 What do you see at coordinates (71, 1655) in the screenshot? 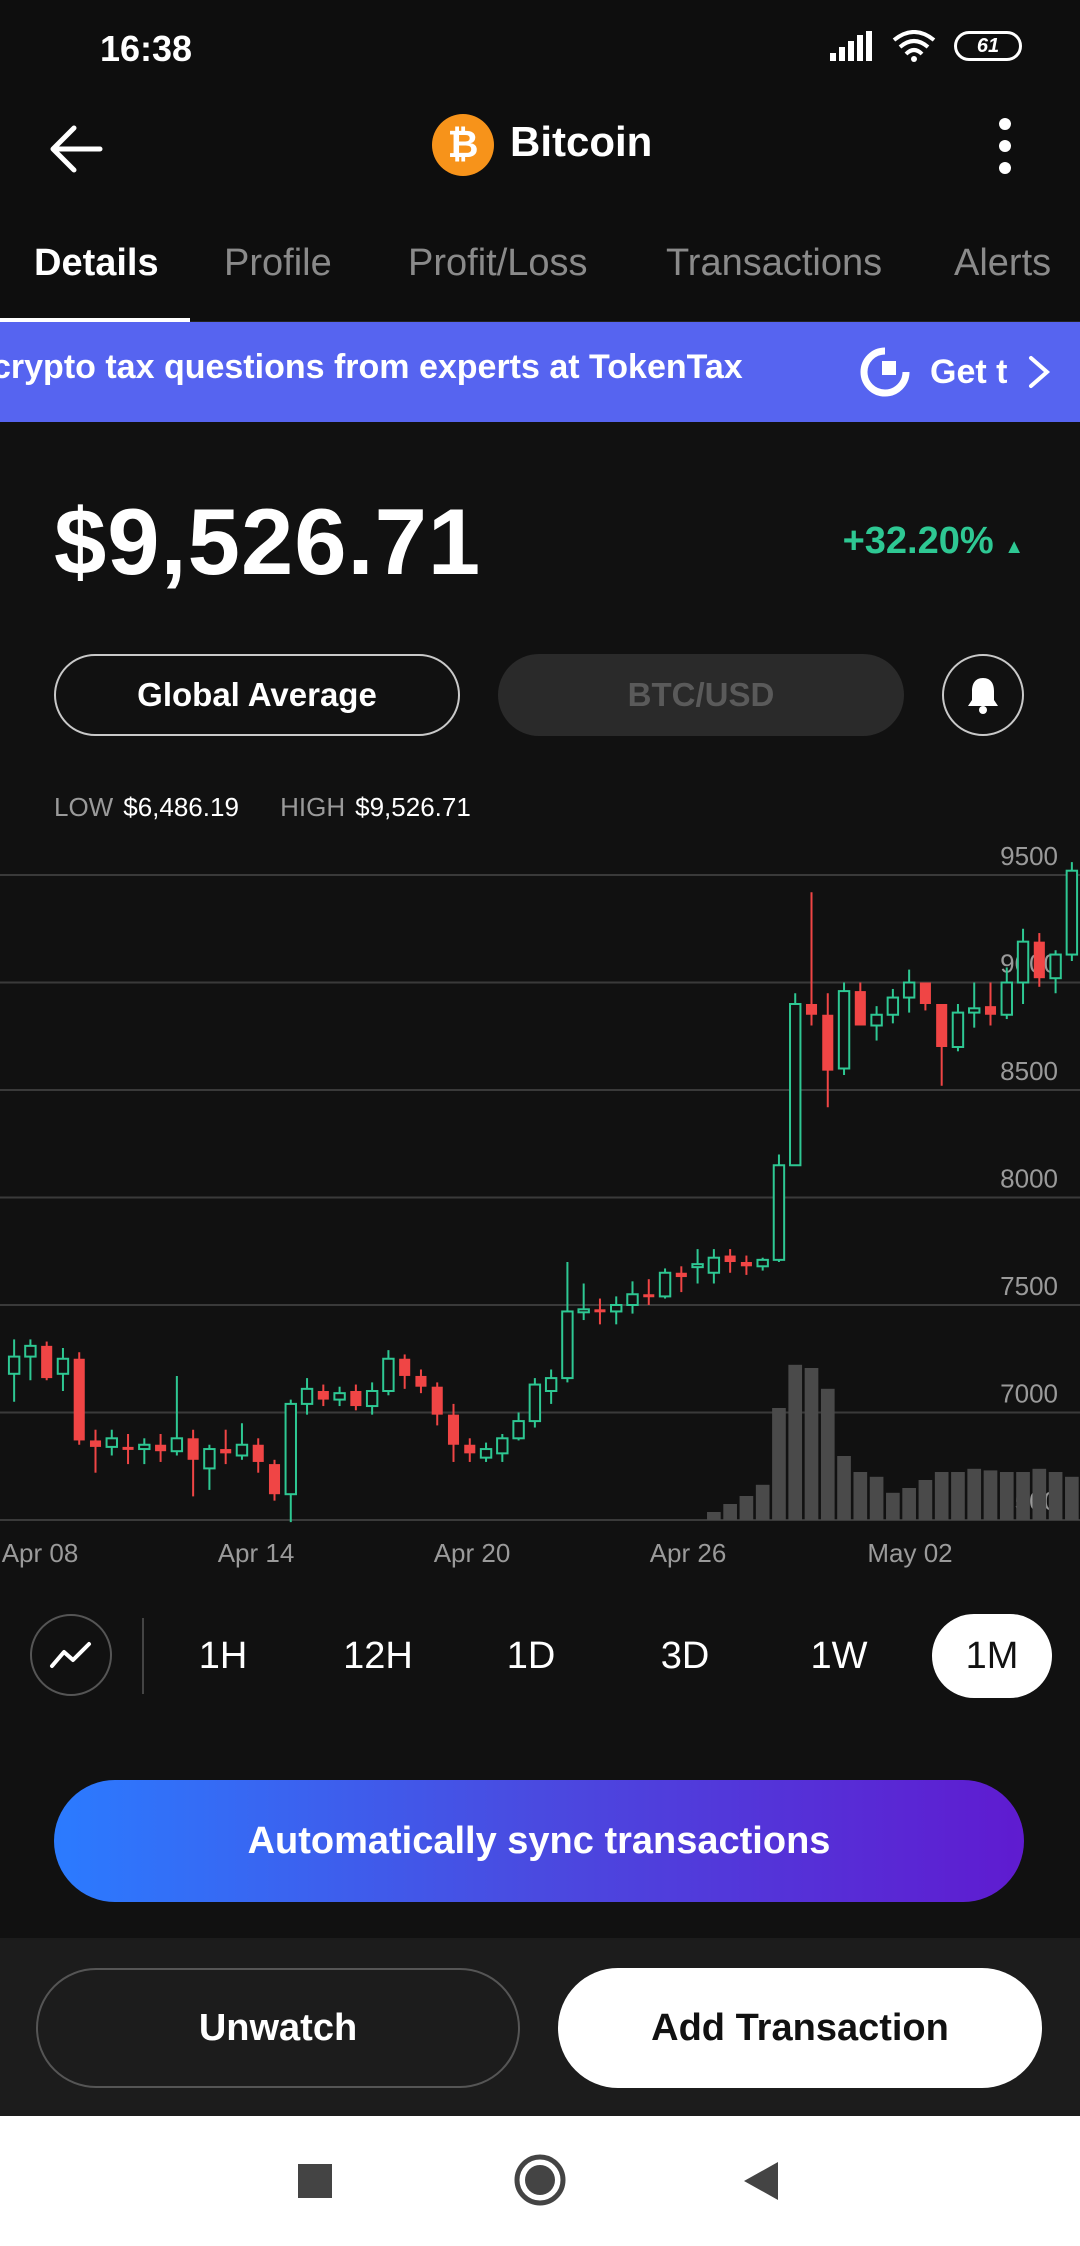
I see `chart-type-toggle` at bounding box center [71, 1655].